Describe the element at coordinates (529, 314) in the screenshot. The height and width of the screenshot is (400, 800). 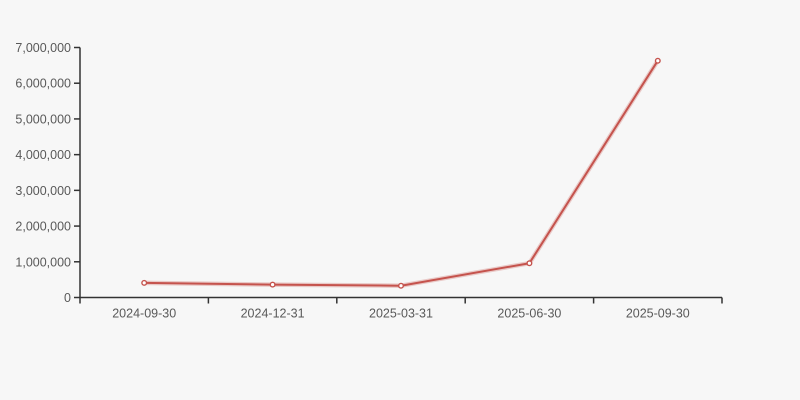
I see `x-axis-tick-label: 2025-06-30` at that location.